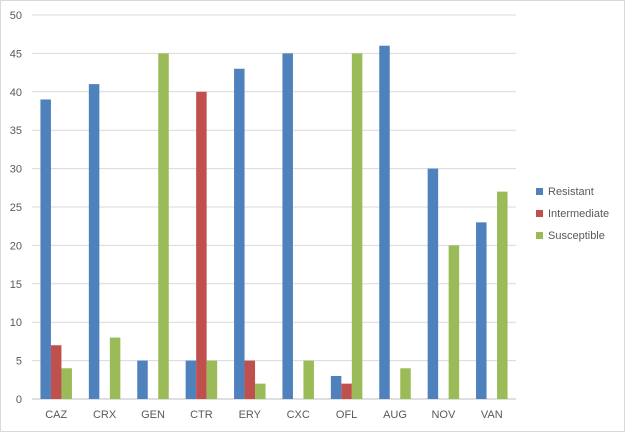 The image size is (625, 432). What do you see at coordinates (153, 415) in the screenshot?
I see `x-tick-label: GEN` at bounding box center [153, 415].